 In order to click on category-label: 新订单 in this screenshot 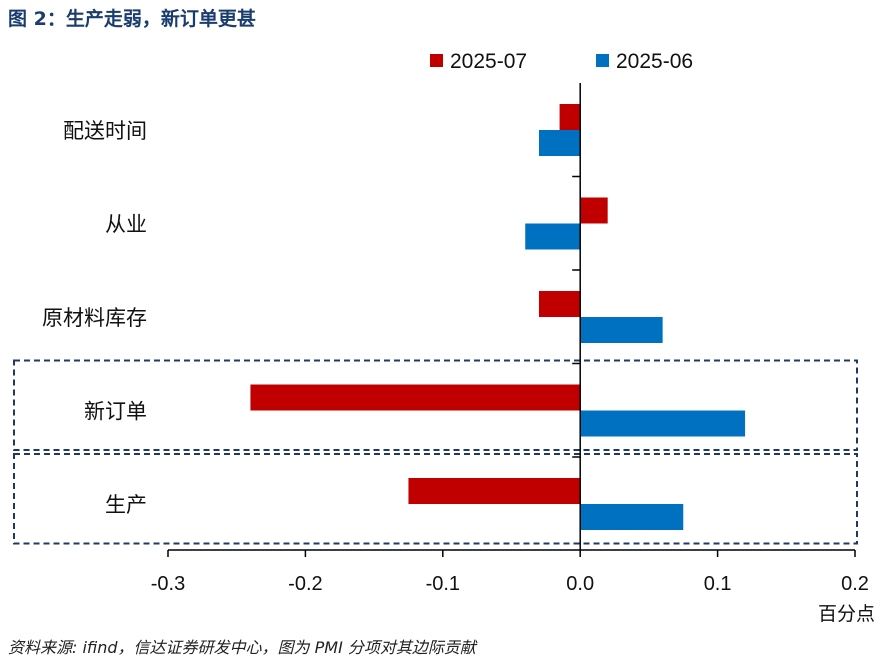, I will do `click(115, 412)`.